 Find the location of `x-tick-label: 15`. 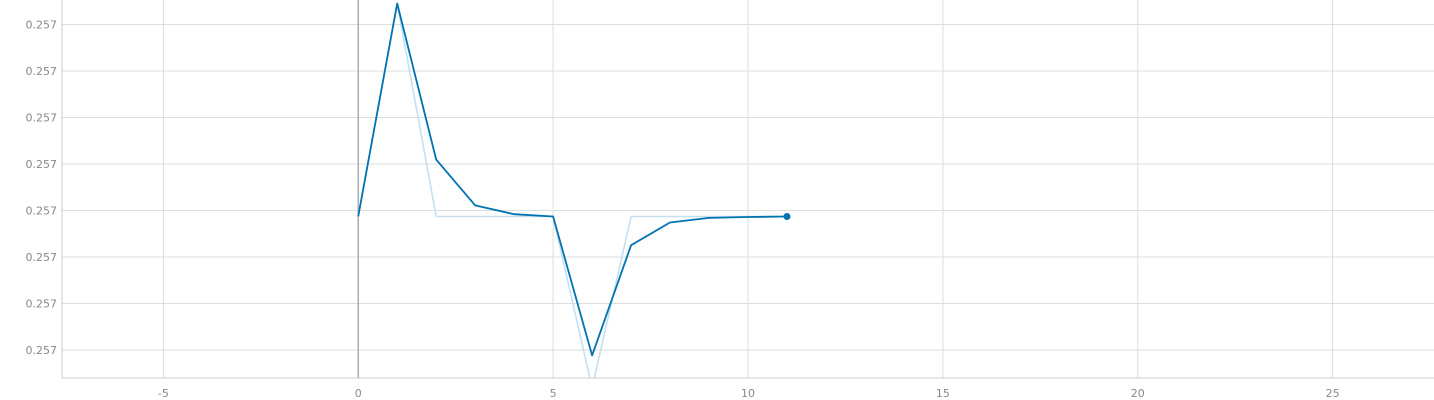

x-tick-label: 15 is located at coordinates (943, 393).